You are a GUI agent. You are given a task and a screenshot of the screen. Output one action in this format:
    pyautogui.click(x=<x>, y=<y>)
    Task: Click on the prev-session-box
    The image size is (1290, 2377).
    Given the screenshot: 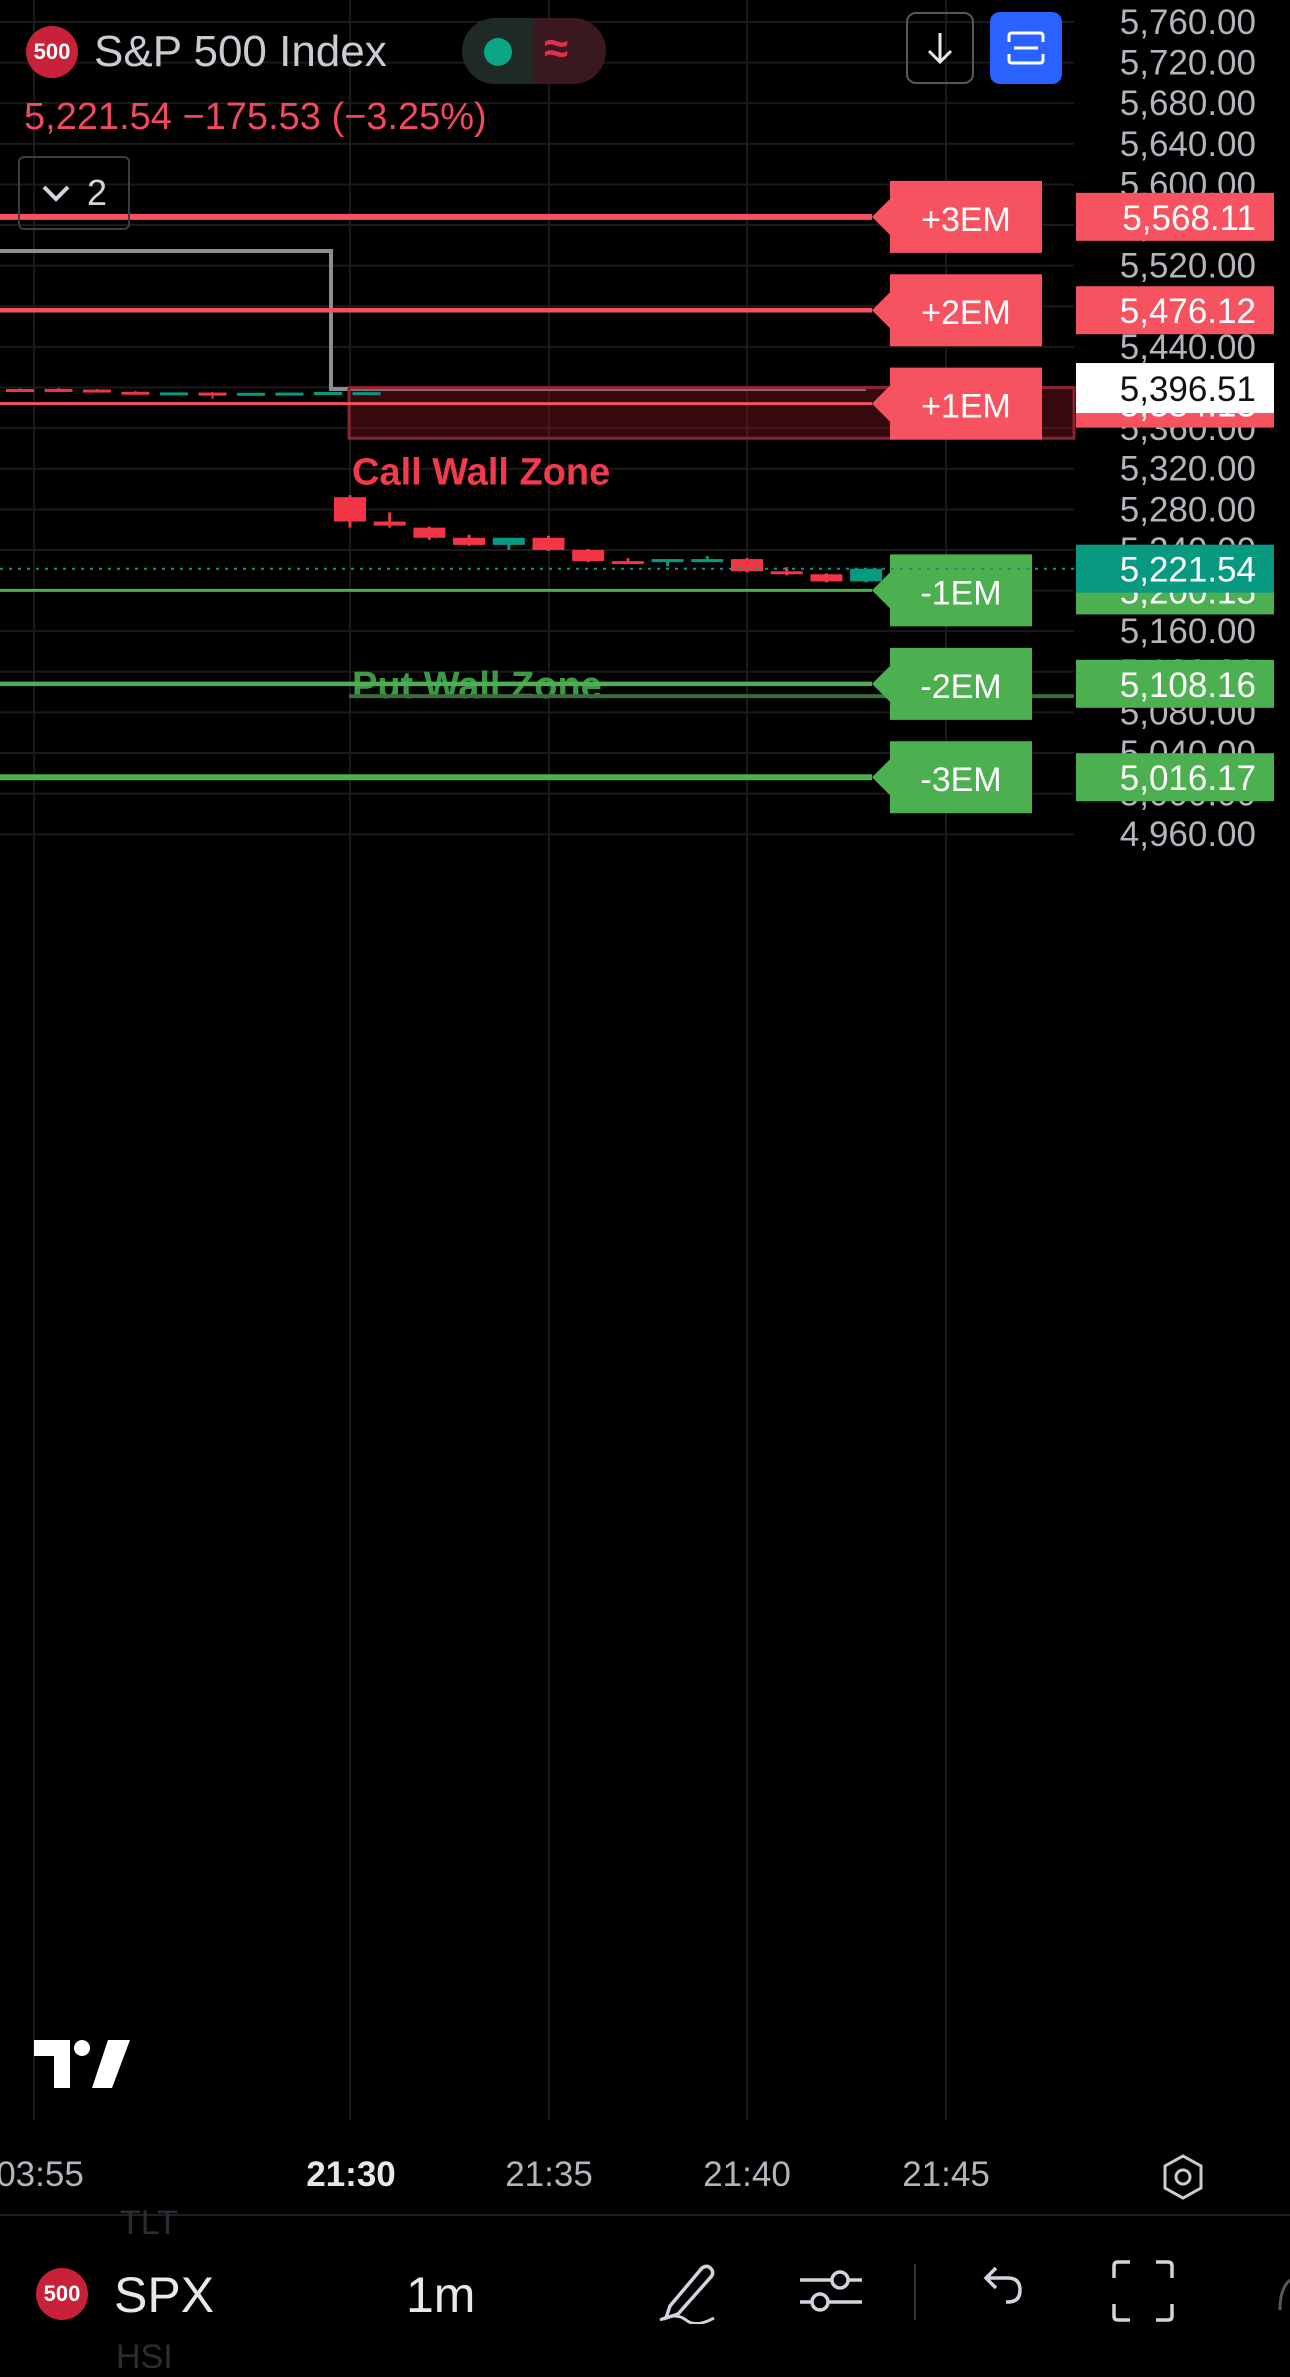 What is the action you would take?
    pyautogui.click(x=433, y=320)
    